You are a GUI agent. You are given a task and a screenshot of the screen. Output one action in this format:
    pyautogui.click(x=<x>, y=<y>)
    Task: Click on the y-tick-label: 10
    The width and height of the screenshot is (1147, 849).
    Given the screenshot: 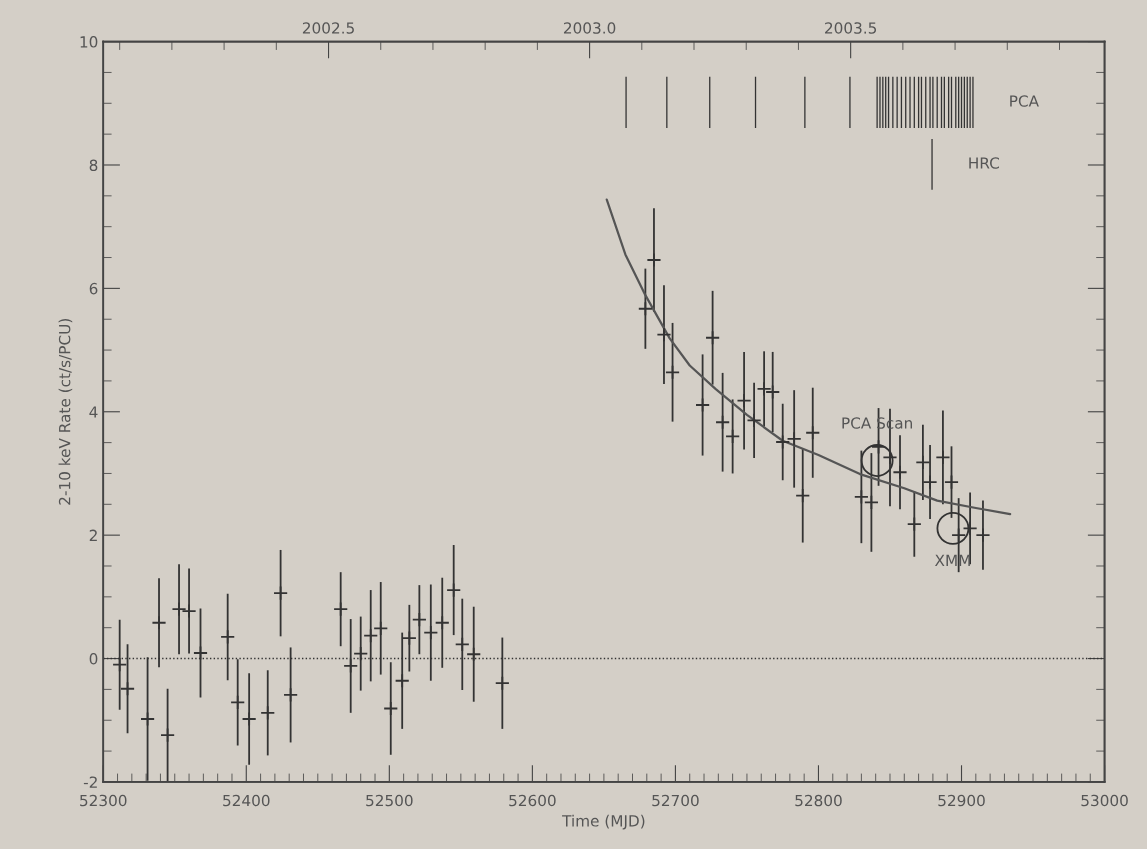 What is the action you would take?
    pyautogui.click(x=89, y=42)
    